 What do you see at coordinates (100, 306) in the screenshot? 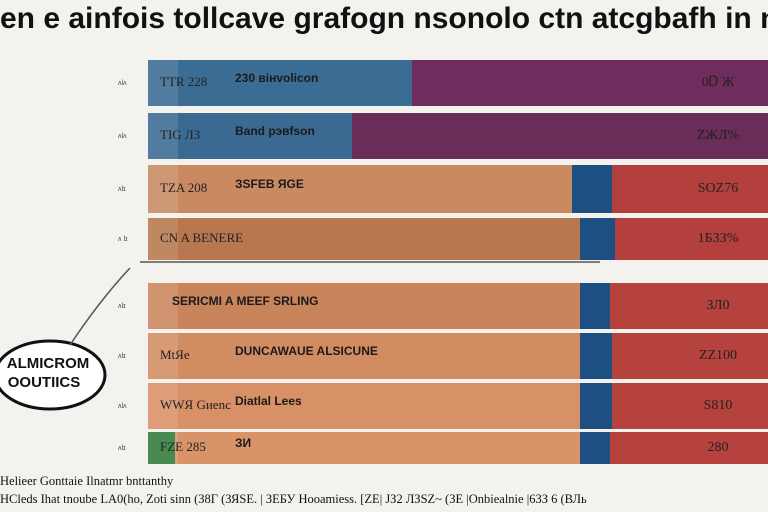
I see `callout-pointer` at bounding box center [100, 306].